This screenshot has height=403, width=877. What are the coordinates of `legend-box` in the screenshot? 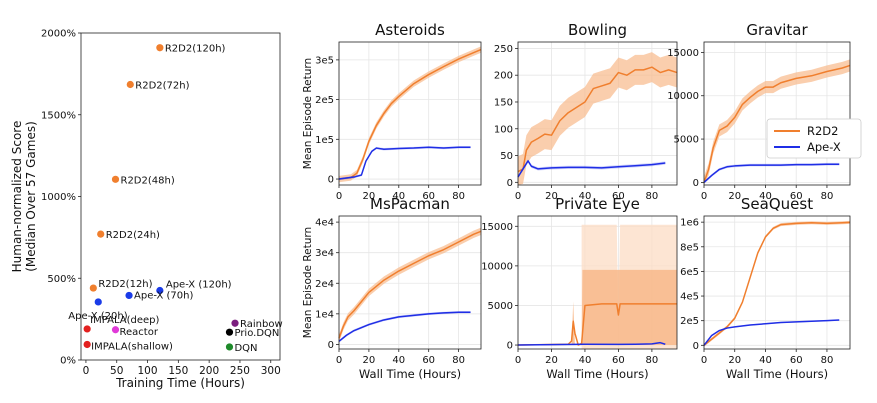 It's located at (814, 138).